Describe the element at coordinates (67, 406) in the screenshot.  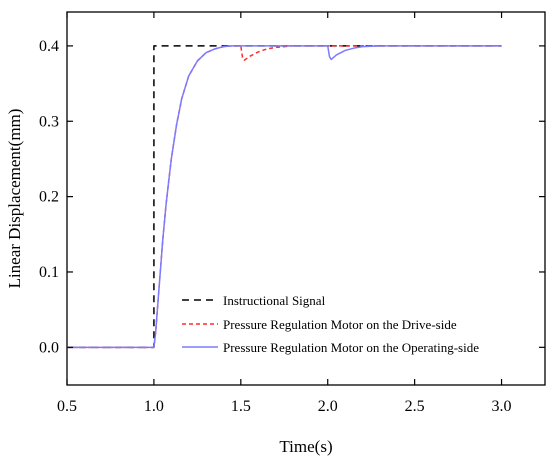
I see `x-tick-label: 0.5` at that location.